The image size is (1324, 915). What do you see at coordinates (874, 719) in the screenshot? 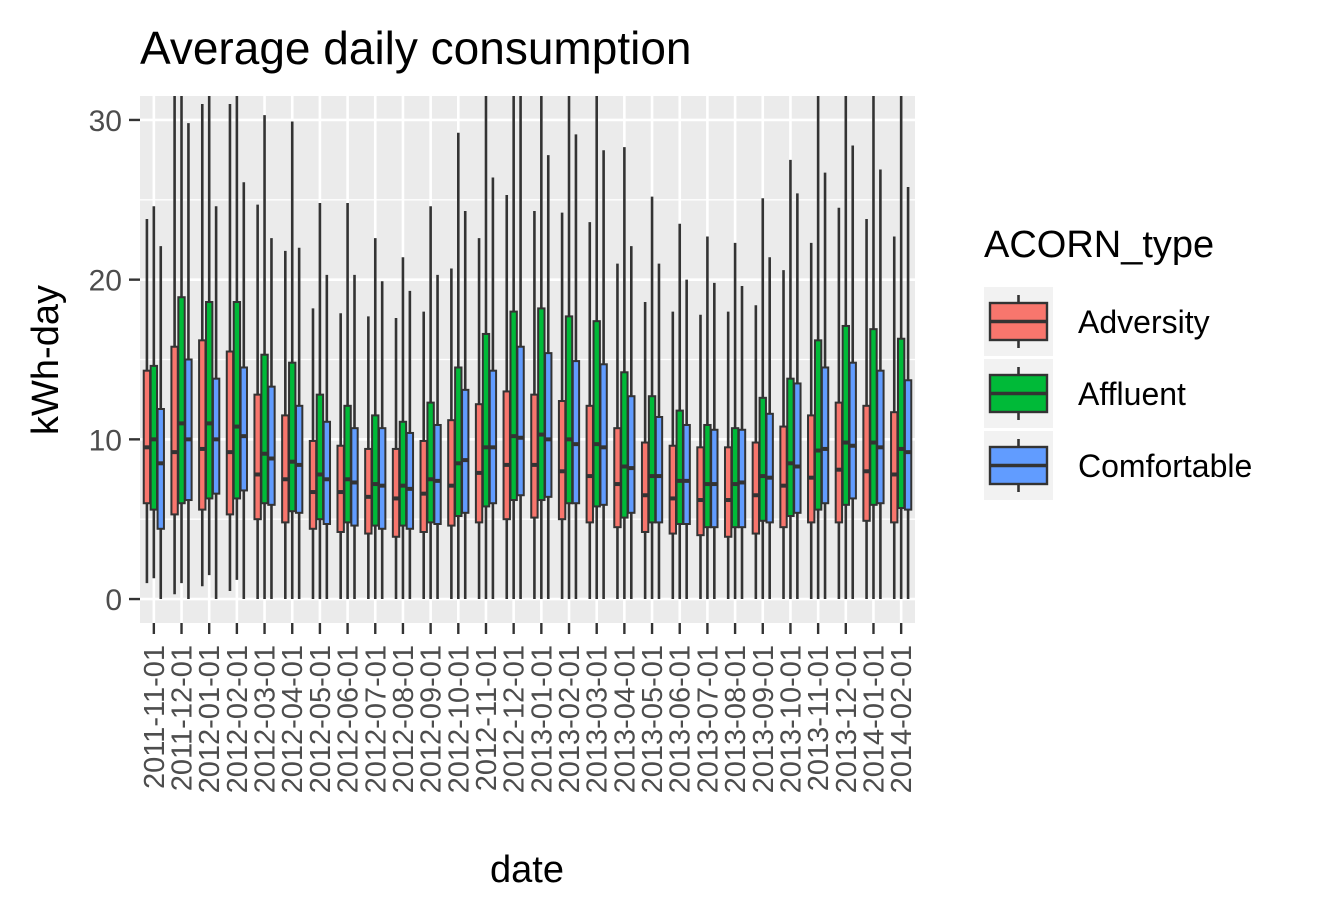
I see `x-tick-label: 2014-01-01` at bounding box center [874, 719].